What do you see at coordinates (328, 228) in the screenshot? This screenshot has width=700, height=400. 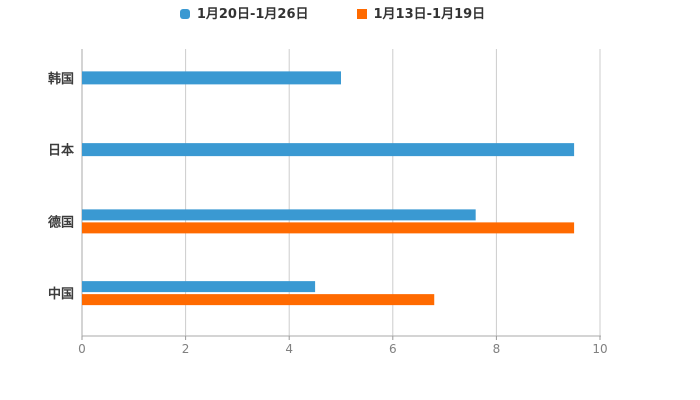 I see `bar-德国-series-1` at bounding box center [328, 228].